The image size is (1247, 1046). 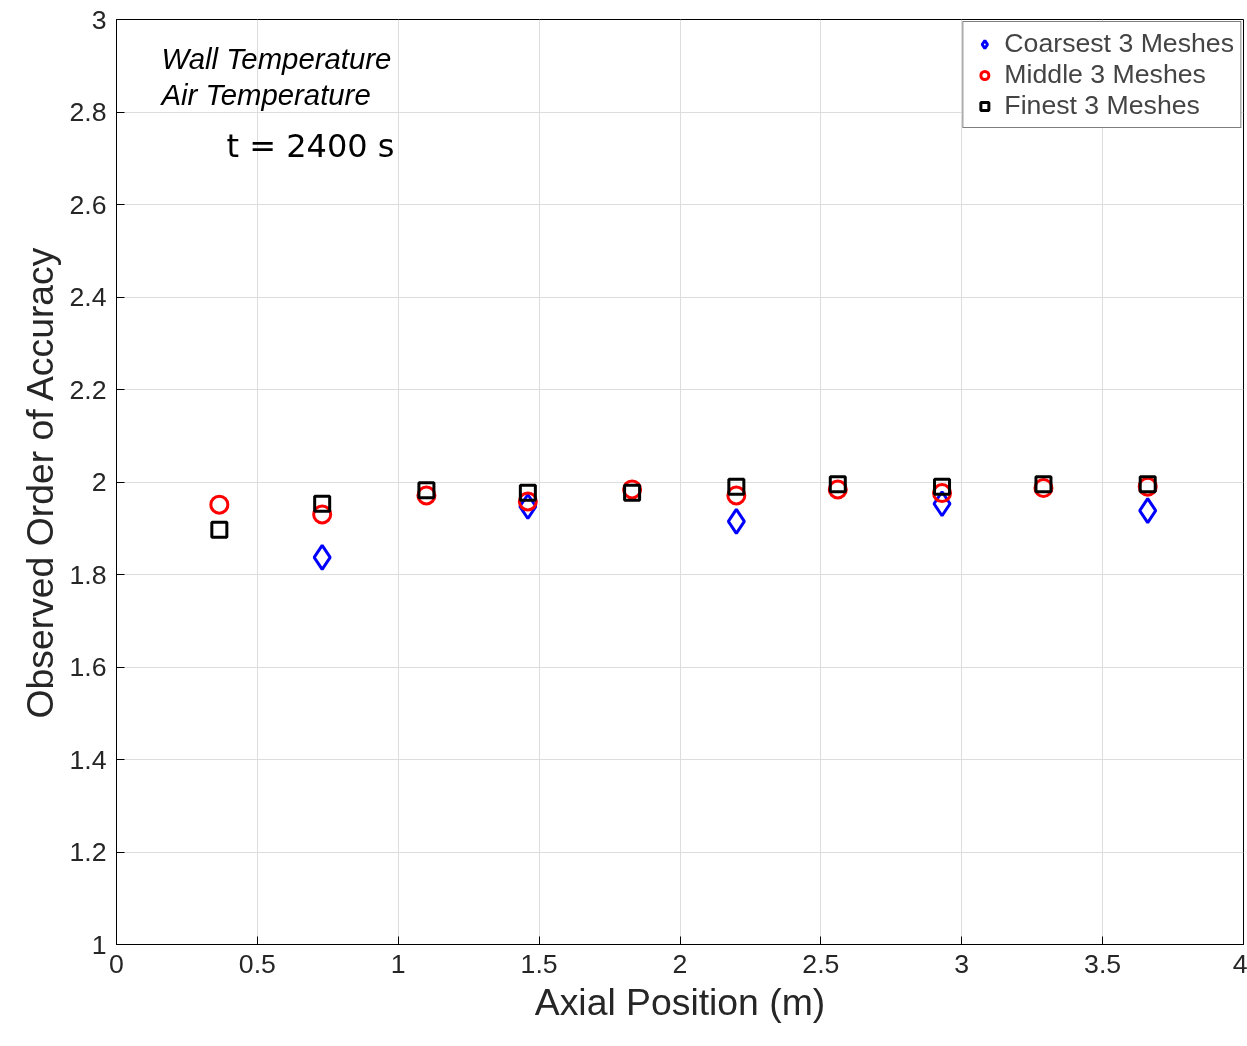 What do you see at coordinates (88, 389) in the screenshot?
I see `y-tick-label: 2.2` at bounding box center [88, 389].